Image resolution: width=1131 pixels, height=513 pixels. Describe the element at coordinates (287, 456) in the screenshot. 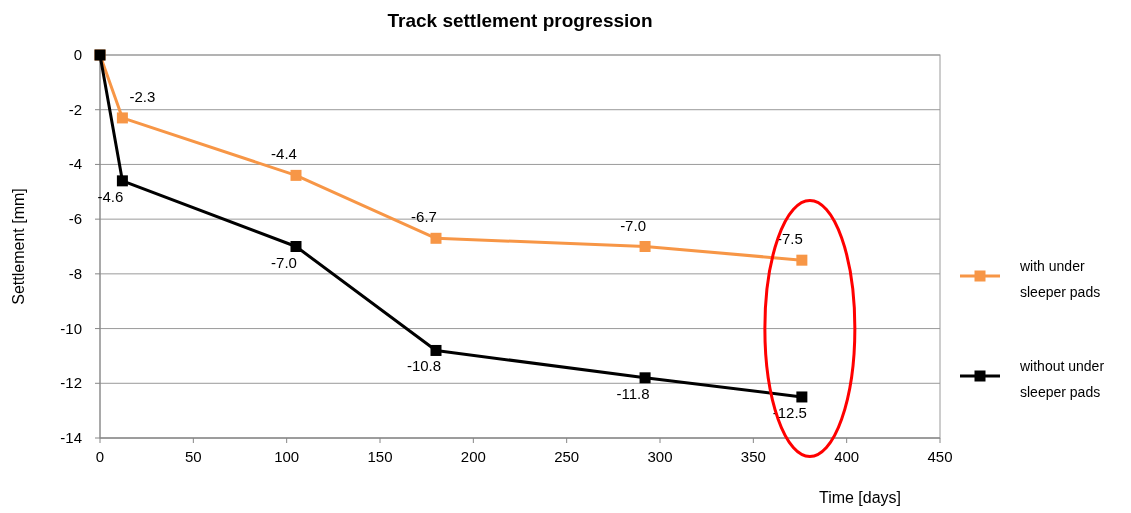

I see `x-tick-label: 100` at that location.